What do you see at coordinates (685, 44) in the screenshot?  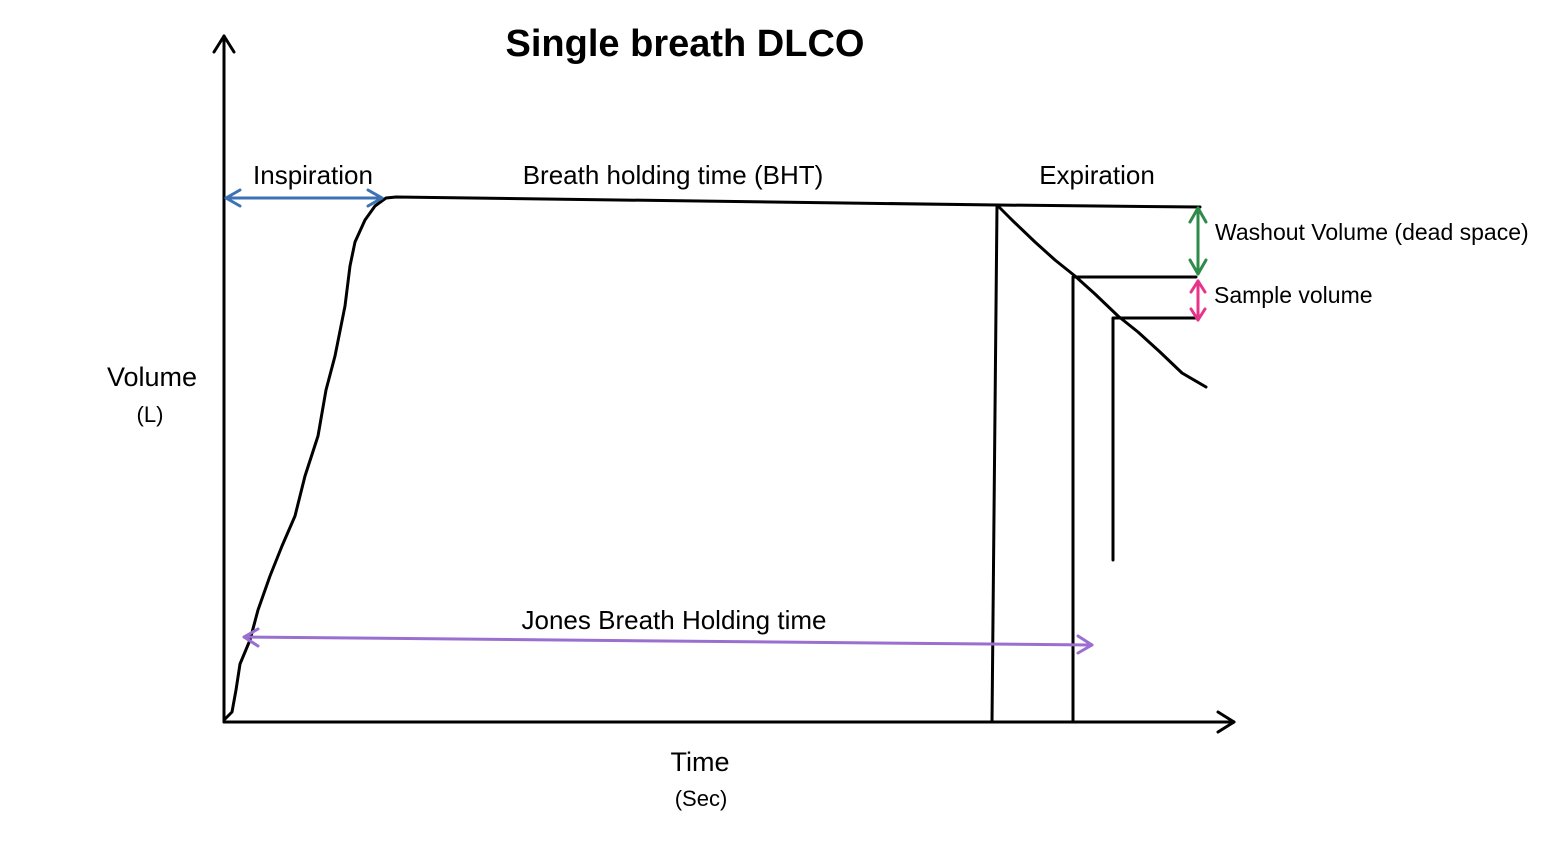 I see `diagram-title: Single breath DLCO` at bounding box center [685, 44].